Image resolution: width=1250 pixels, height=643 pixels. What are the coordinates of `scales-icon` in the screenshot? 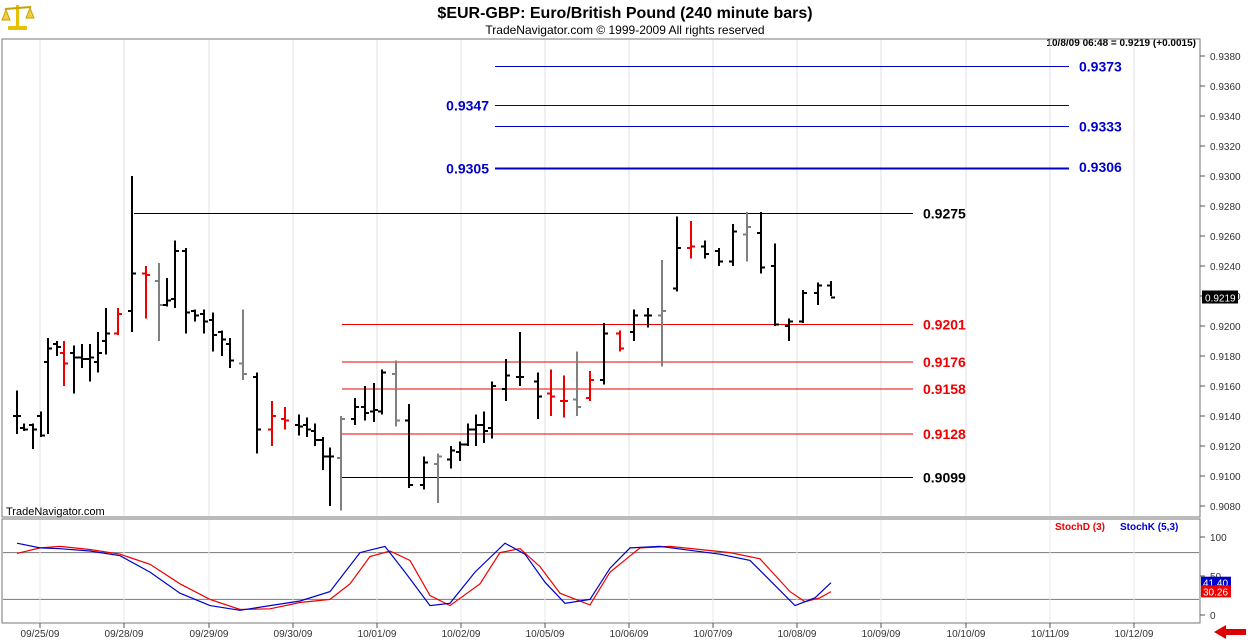 It's located at (18, 17).